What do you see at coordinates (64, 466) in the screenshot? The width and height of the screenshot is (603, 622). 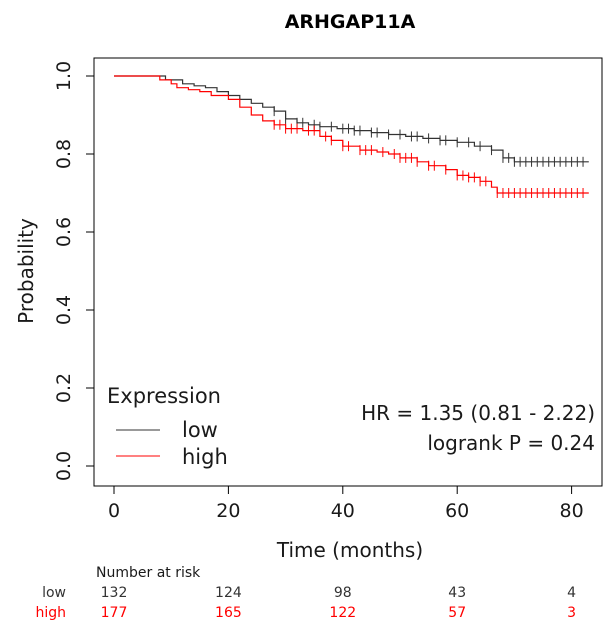 I see `y-tick-label: 0.0` at bounding box center [64, 466].